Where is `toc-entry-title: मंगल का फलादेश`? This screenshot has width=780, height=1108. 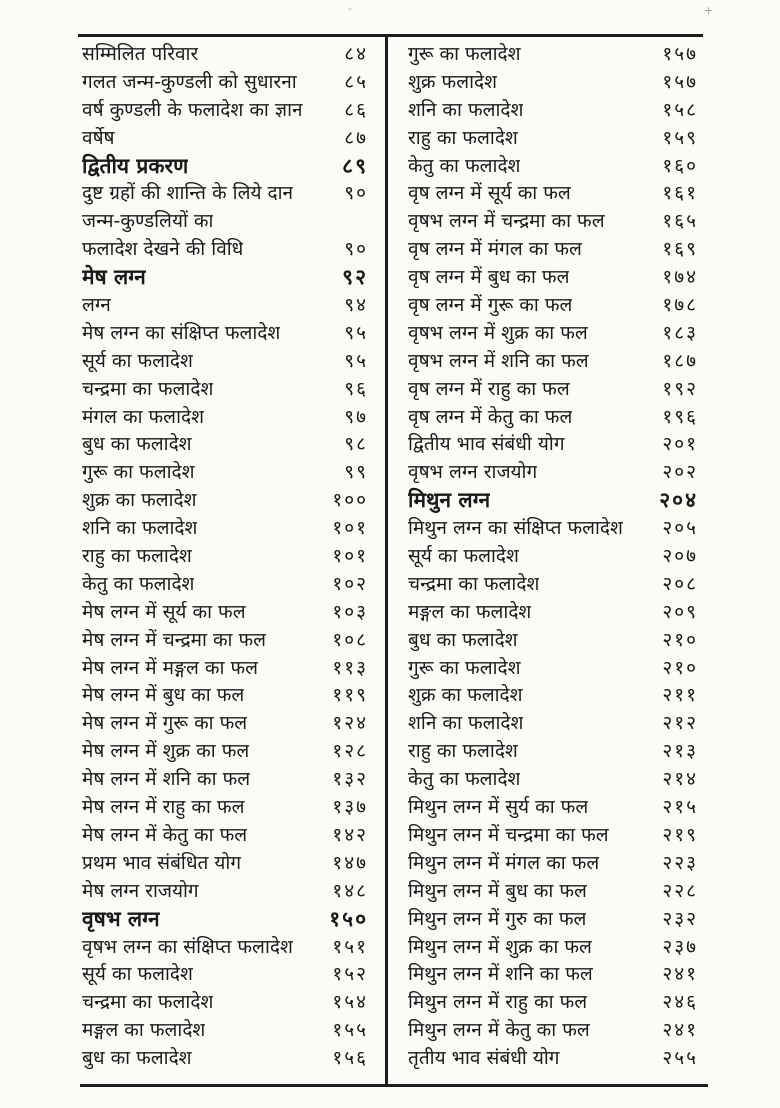 toc-entry-title: मंगल का फलादेश is located at coordinates (143, 416).